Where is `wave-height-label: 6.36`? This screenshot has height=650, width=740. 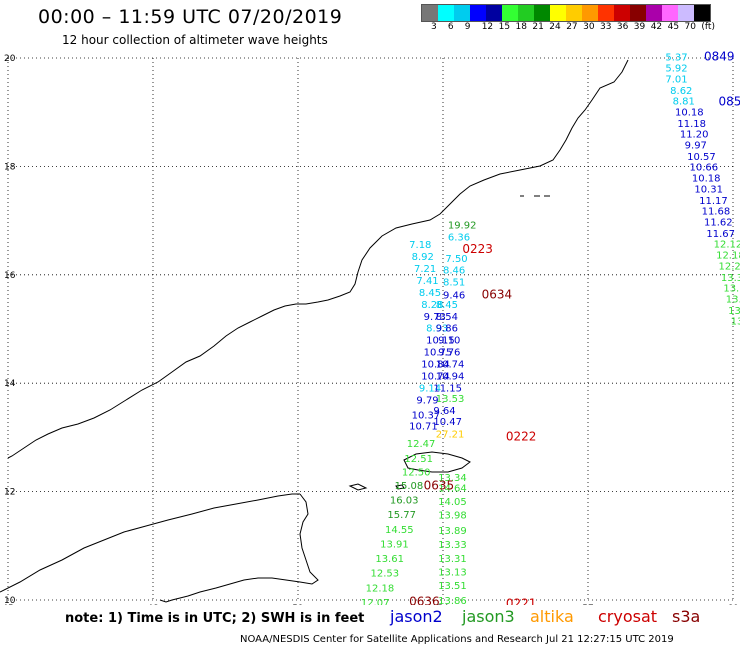 wave-height-label: 6.36 is located at coordinates (459, 238).